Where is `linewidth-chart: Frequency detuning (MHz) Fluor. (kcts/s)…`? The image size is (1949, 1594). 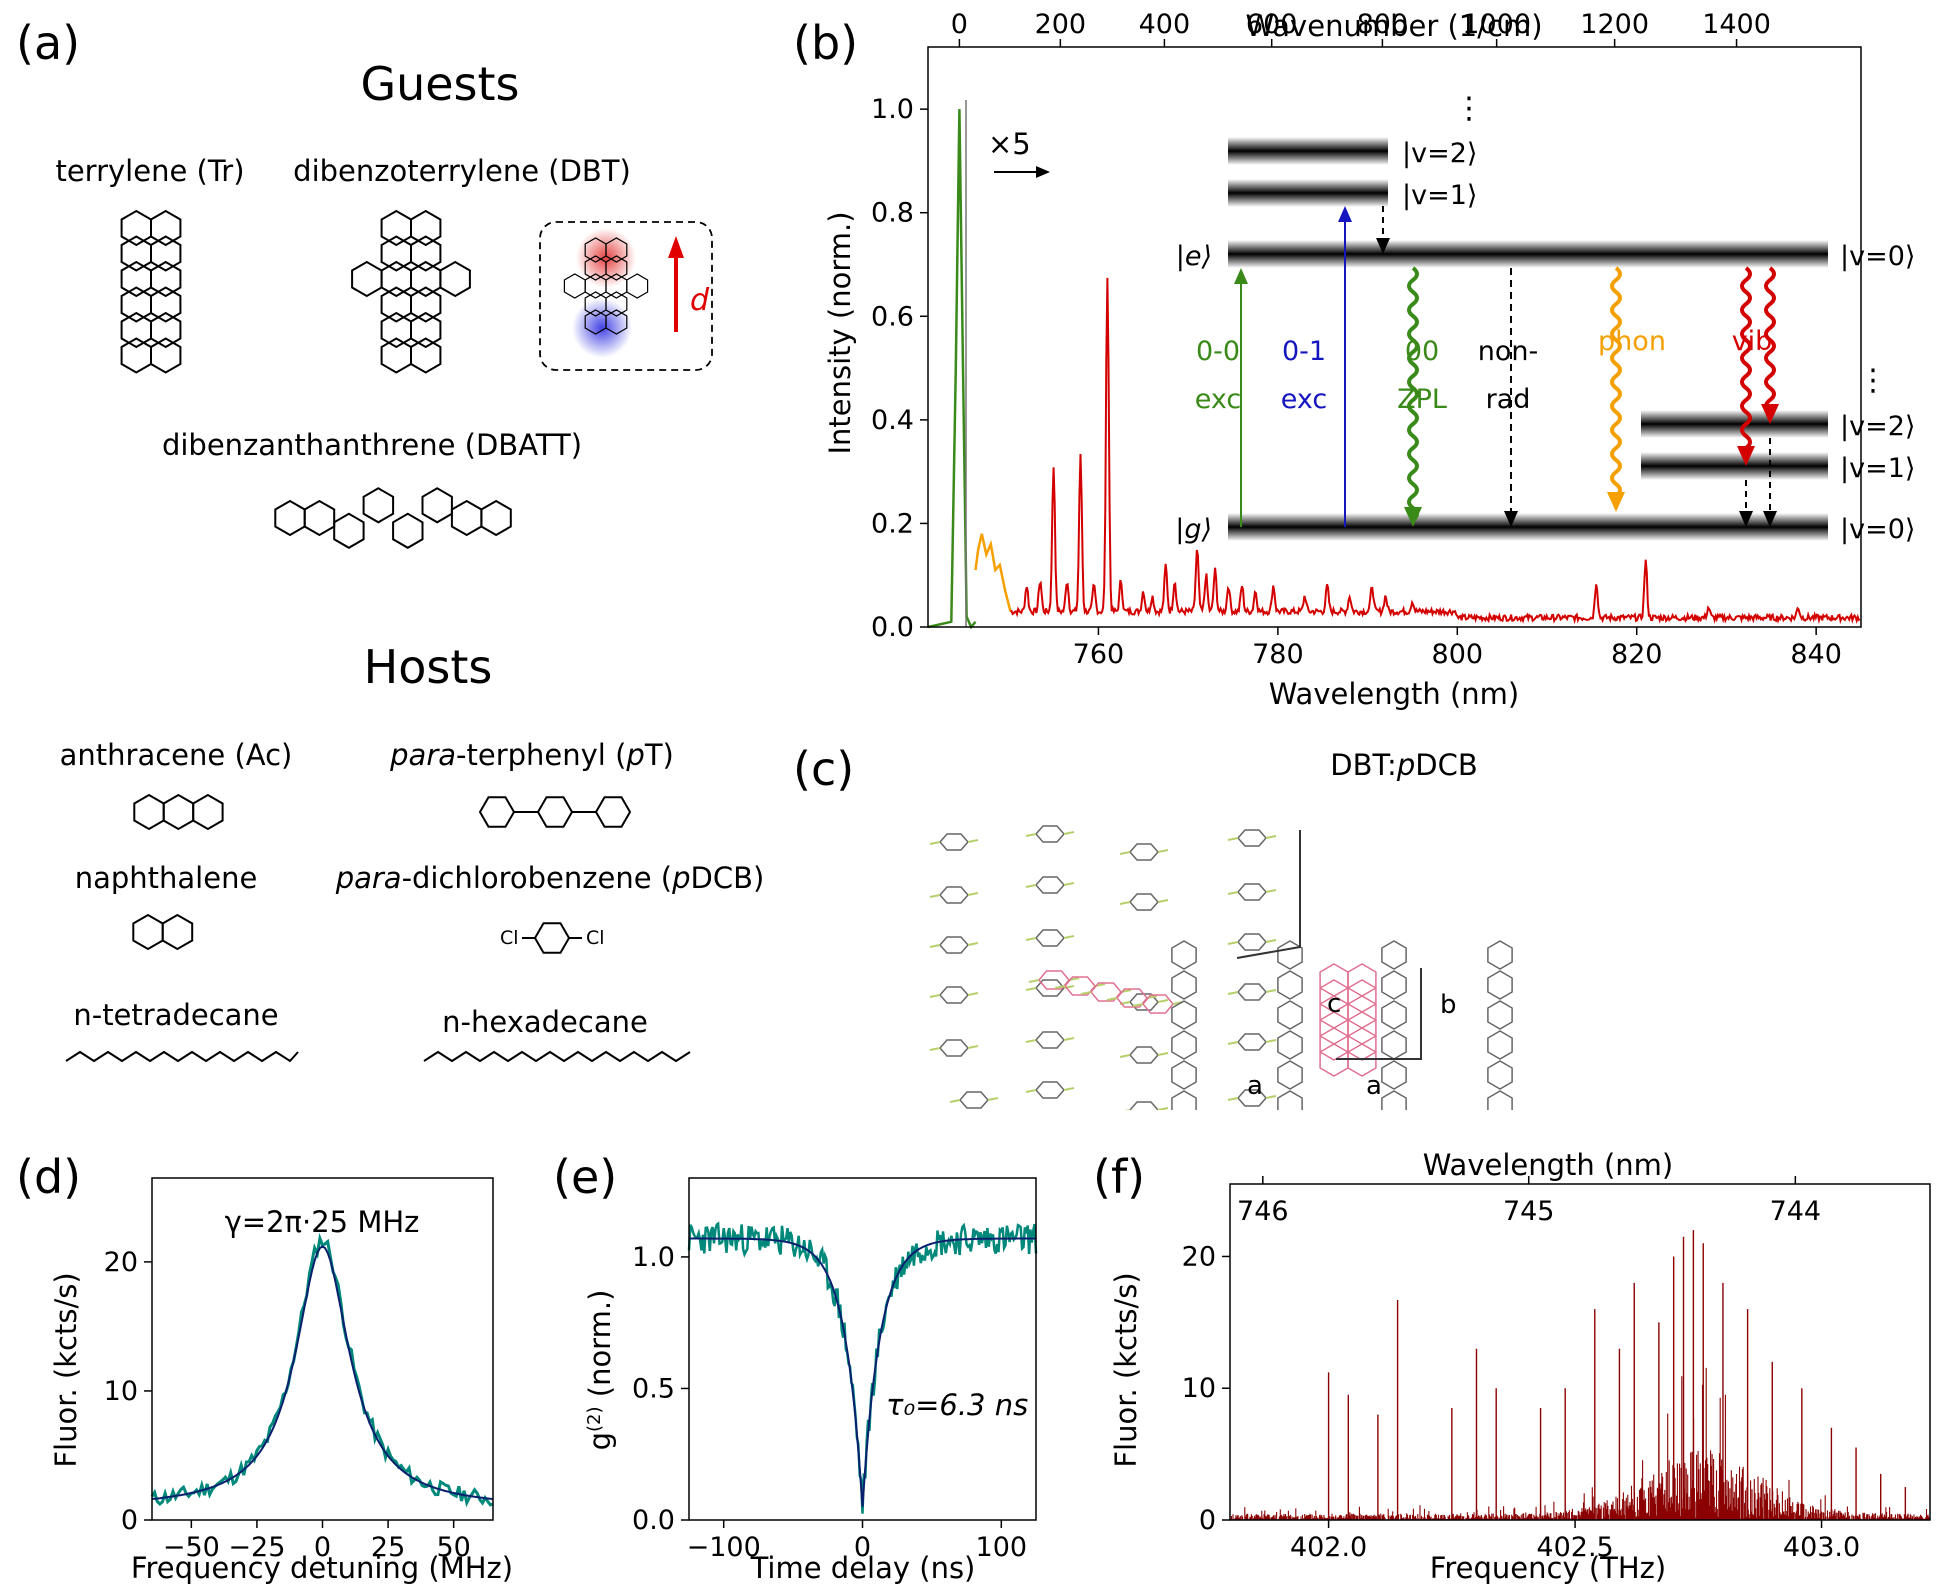
linewidth-chart: Frequency detuning (MHz) Fluor. (kcts/s)… is located at coordinates (281, 1381).